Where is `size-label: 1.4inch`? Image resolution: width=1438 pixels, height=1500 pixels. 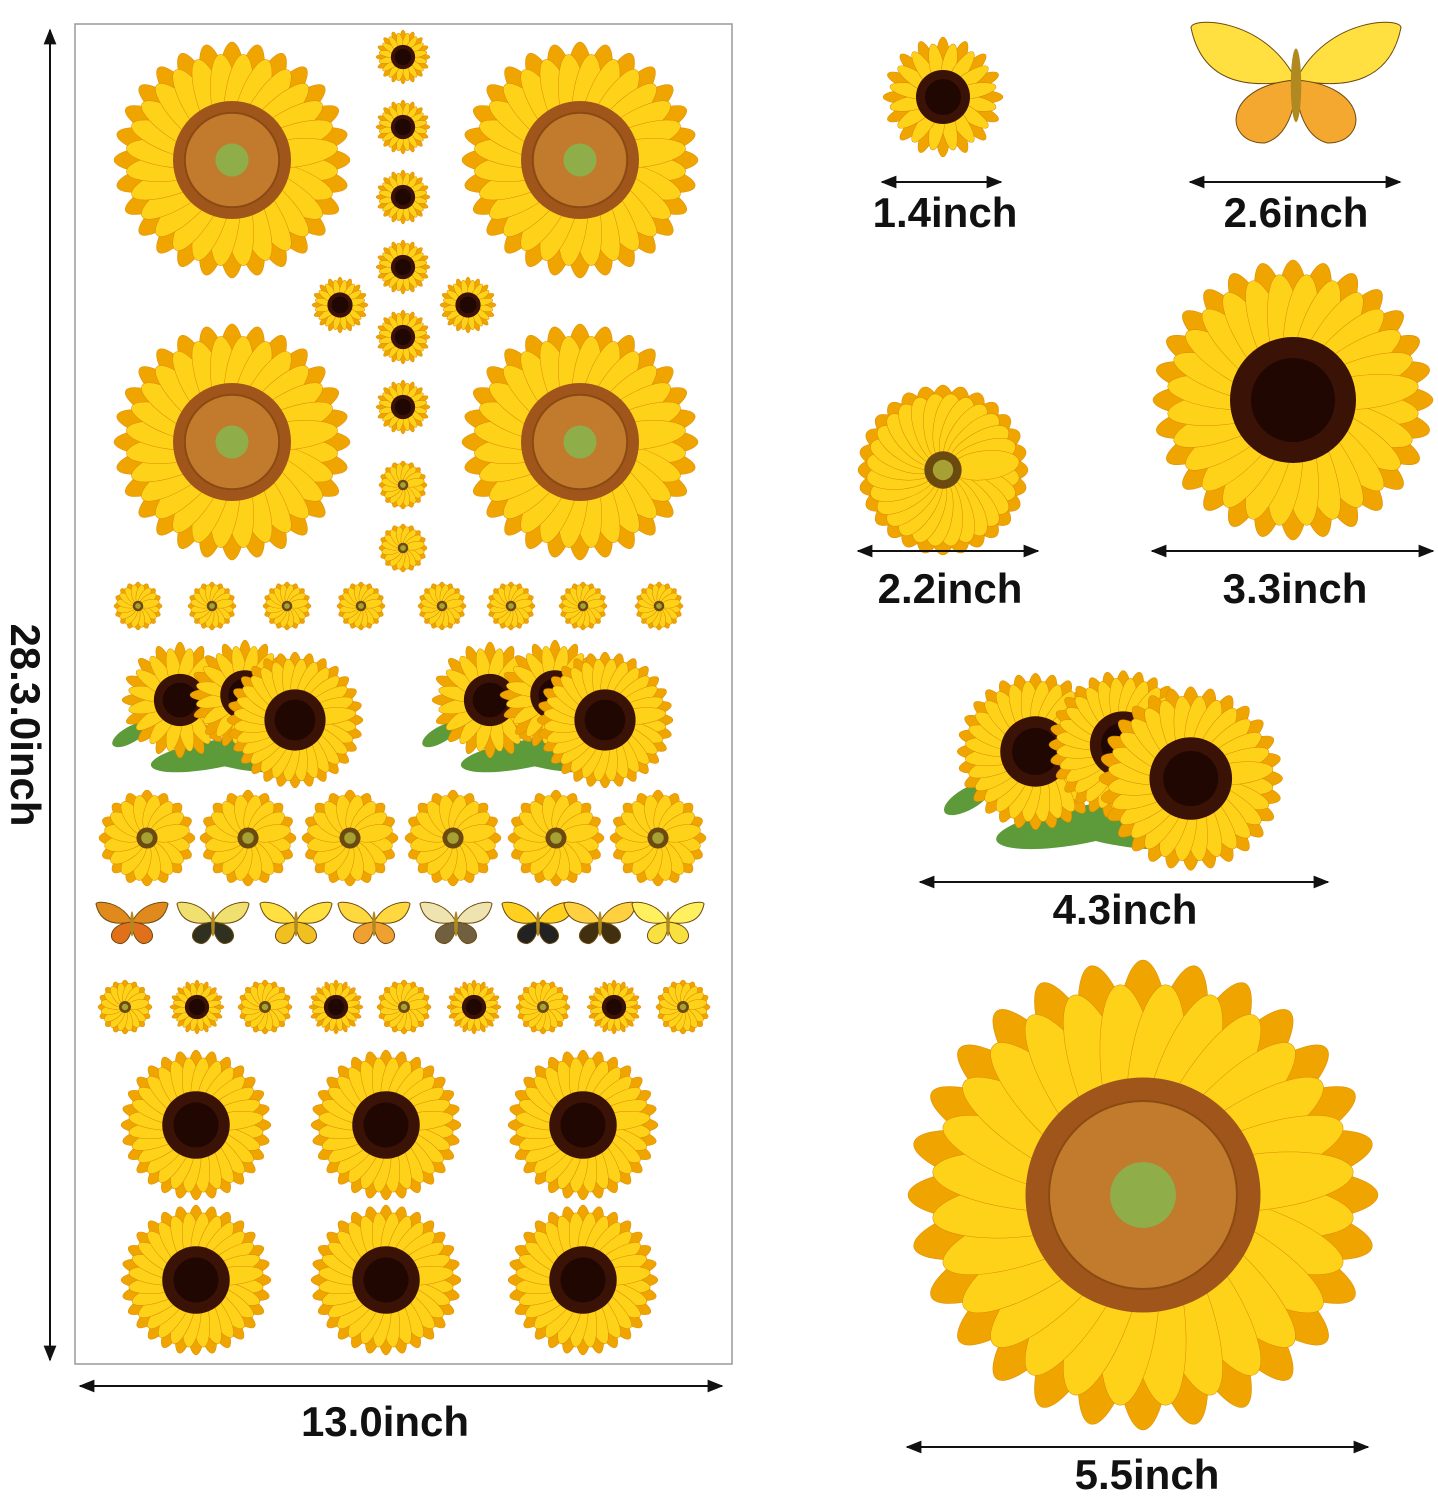
size-label: 1.4inch is located at coordinates (945, 212).